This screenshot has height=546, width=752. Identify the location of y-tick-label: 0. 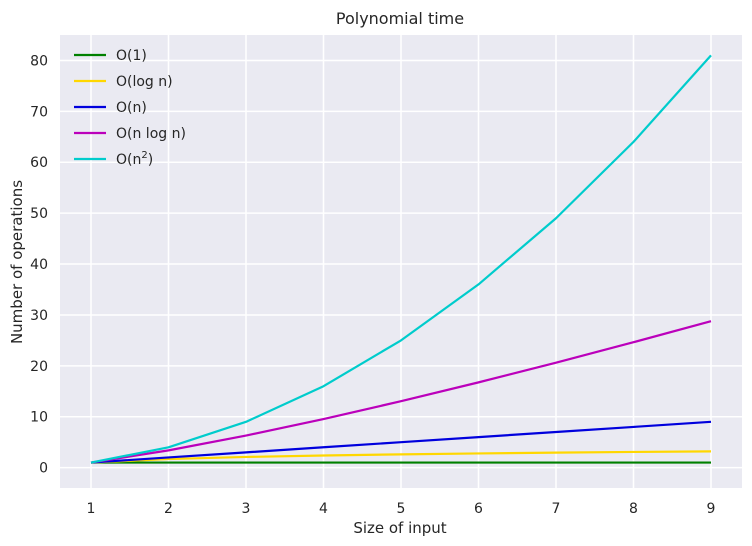
(43, 469).